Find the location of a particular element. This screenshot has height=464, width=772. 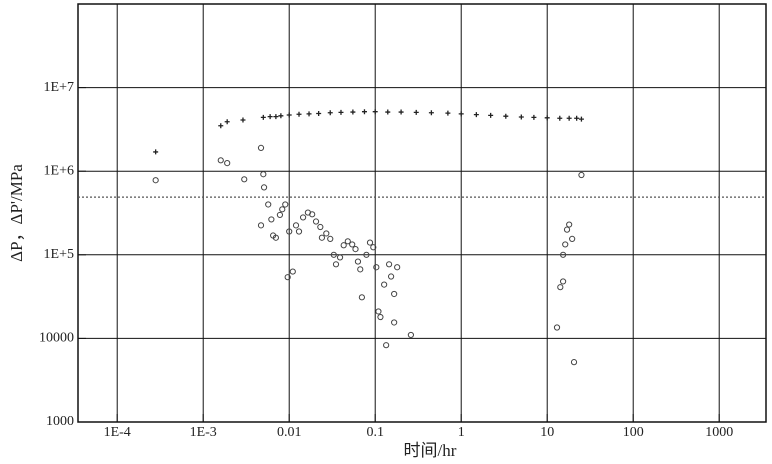

y-tick-label: 1000 is located at coordinates (60, 421).